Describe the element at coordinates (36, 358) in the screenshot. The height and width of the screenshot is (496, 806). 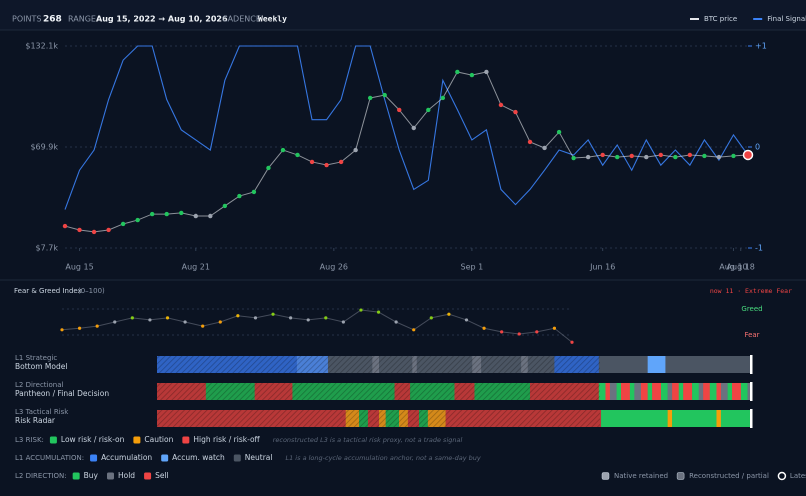
I see `band-label: L1 Strategic` at that location.